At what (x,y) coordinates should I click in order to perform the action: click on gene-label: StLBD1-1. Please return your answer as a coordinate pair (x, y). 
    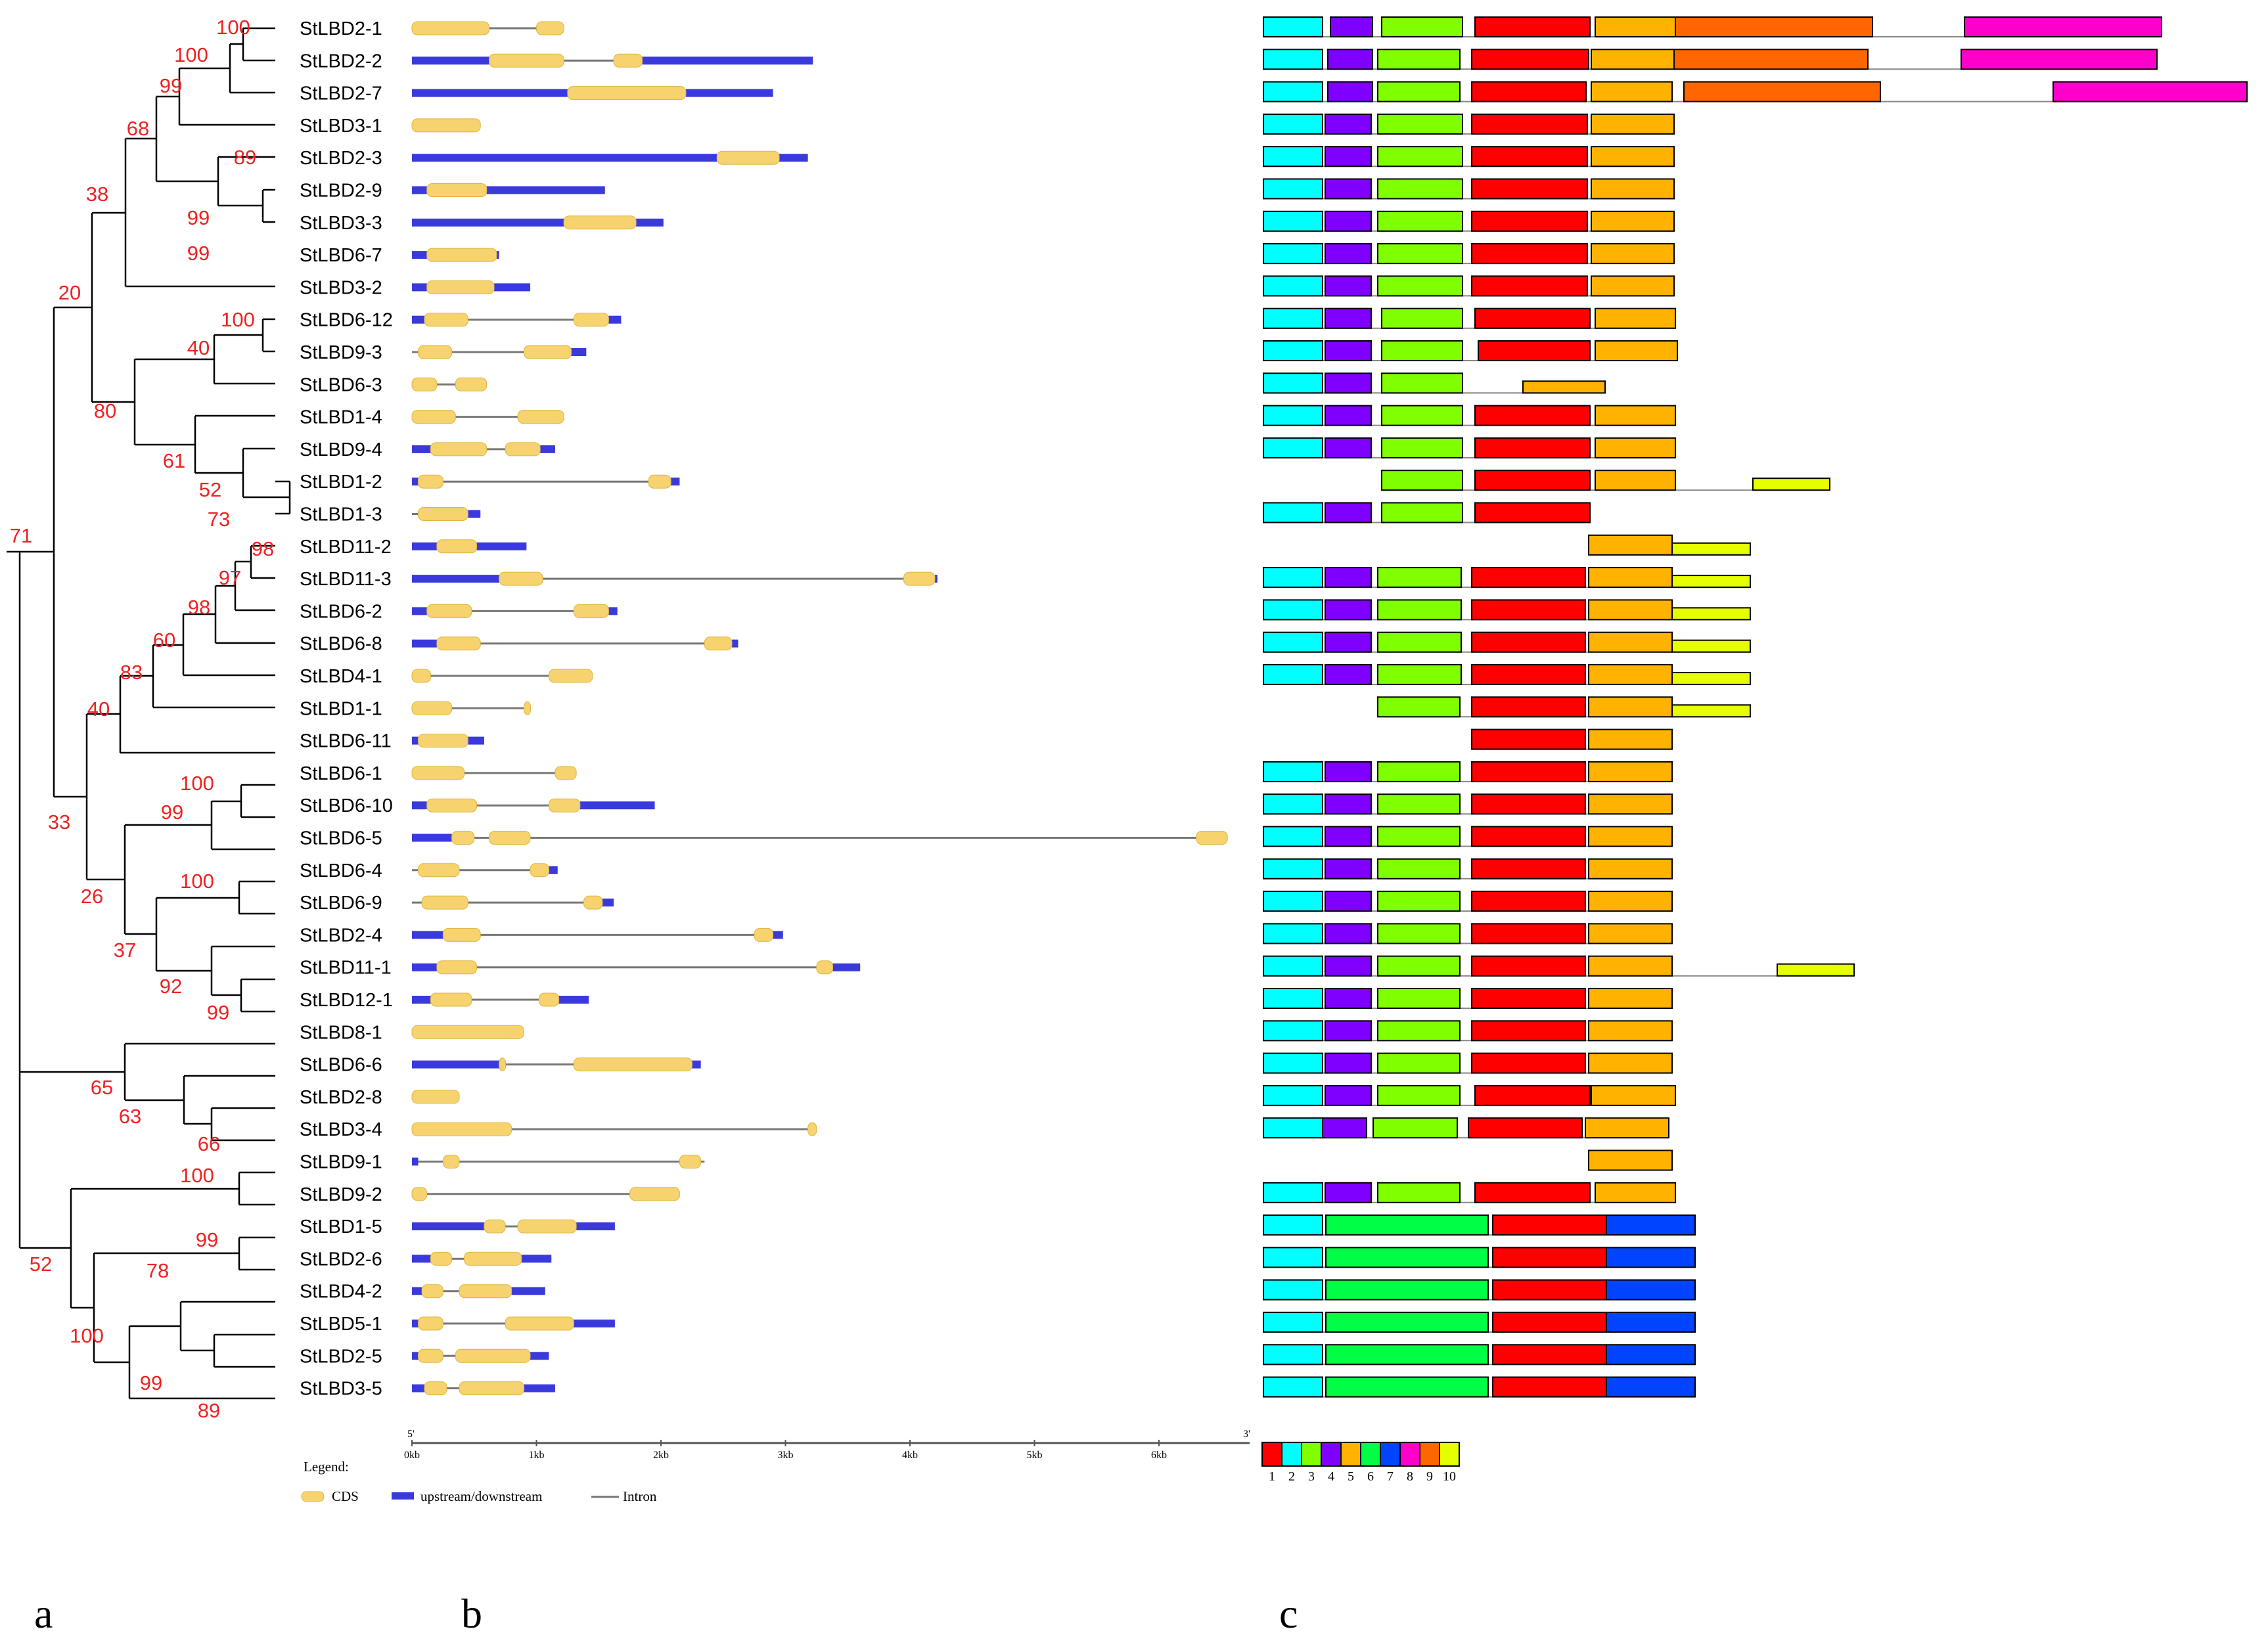
    Looking at the image, I should click on (341, 708).